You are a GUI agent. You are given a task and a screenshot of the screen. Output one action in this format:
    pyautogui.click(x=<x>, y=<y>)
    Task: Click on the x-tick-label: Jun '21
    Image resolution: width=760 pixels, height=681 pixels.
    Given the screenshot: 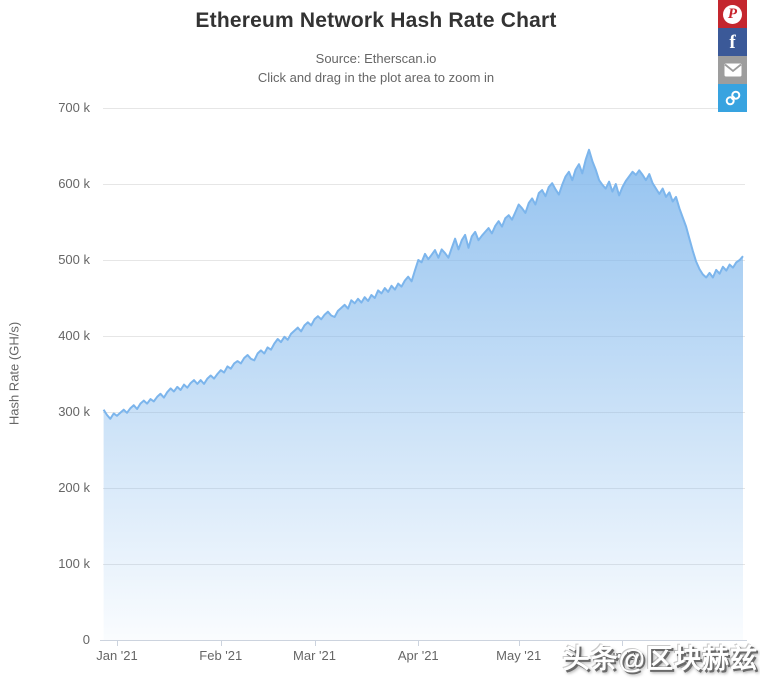 What is the action you would take?
    pyautogui.click(x=622, y=655)
    